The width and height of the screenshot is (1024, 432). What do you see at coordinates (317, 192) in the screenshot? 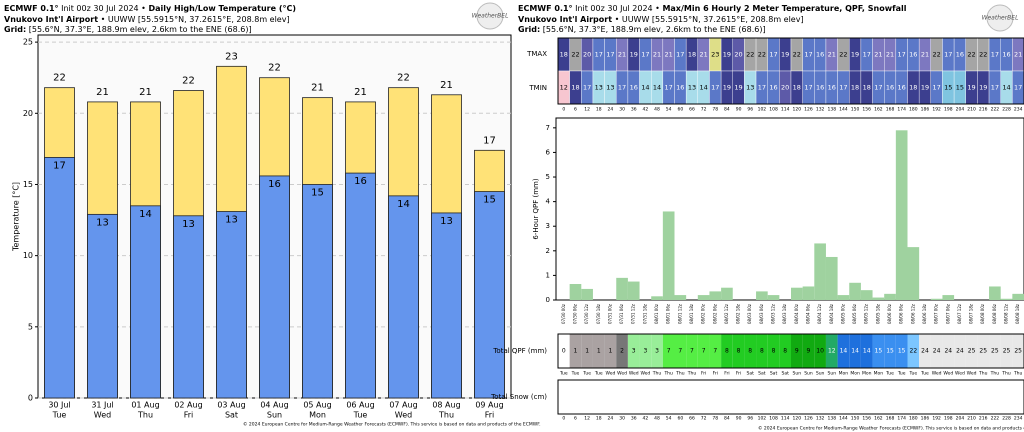
I see `value-label: 15` at bounding box center [317, 192].